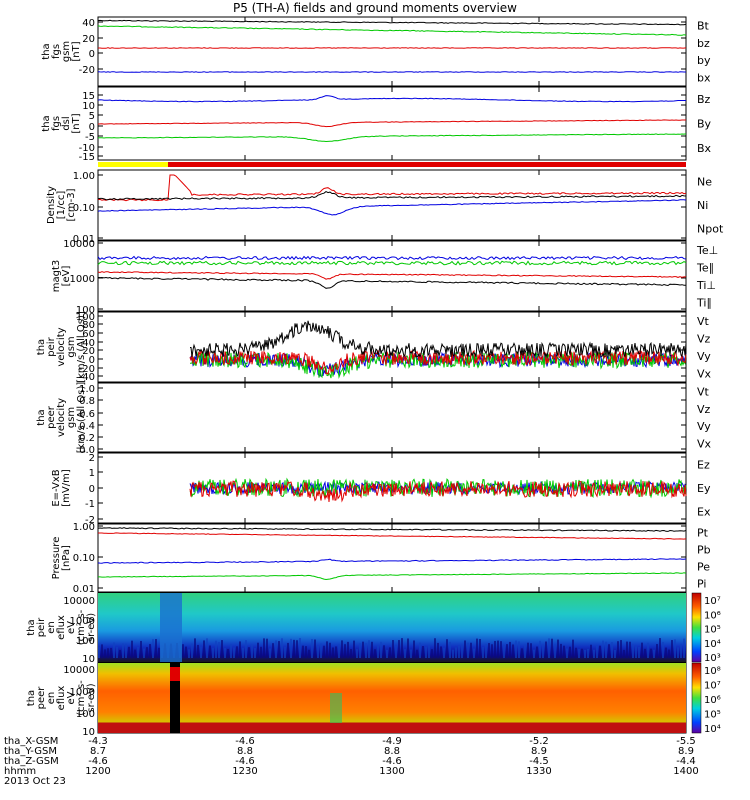 The width and height of the screenshot is (750, 800). I want to click on legend-Vx: Vx, so click(704, 373).